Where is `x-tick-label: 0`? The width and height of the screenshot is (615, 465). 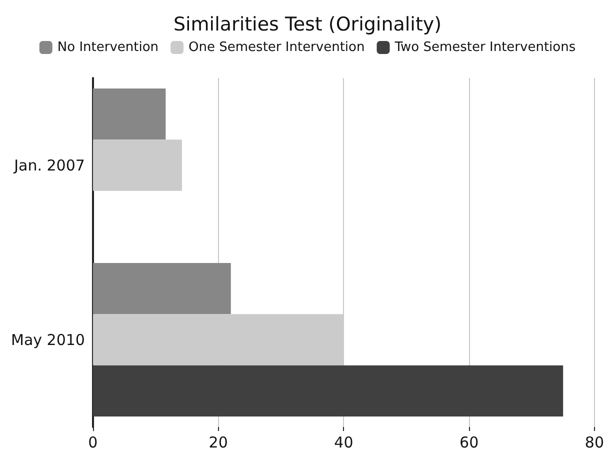 x-tick-label: 0 is located at coordinates (93, 443).